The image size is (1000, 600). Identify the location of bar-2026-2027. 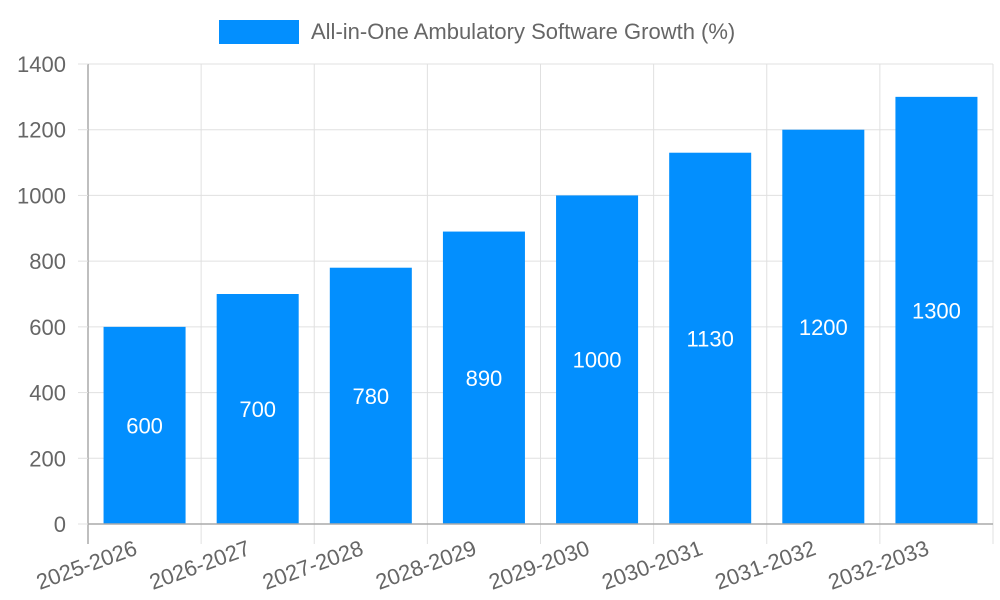
(257, 409).